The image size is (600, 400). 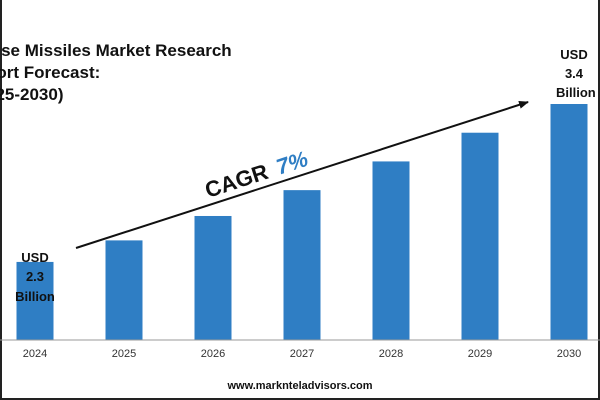 What do you see at coordinates (35, 276) in the screenshot?
I see `start-annotation-line-2: 2.3` at bounding box center [35, 276].